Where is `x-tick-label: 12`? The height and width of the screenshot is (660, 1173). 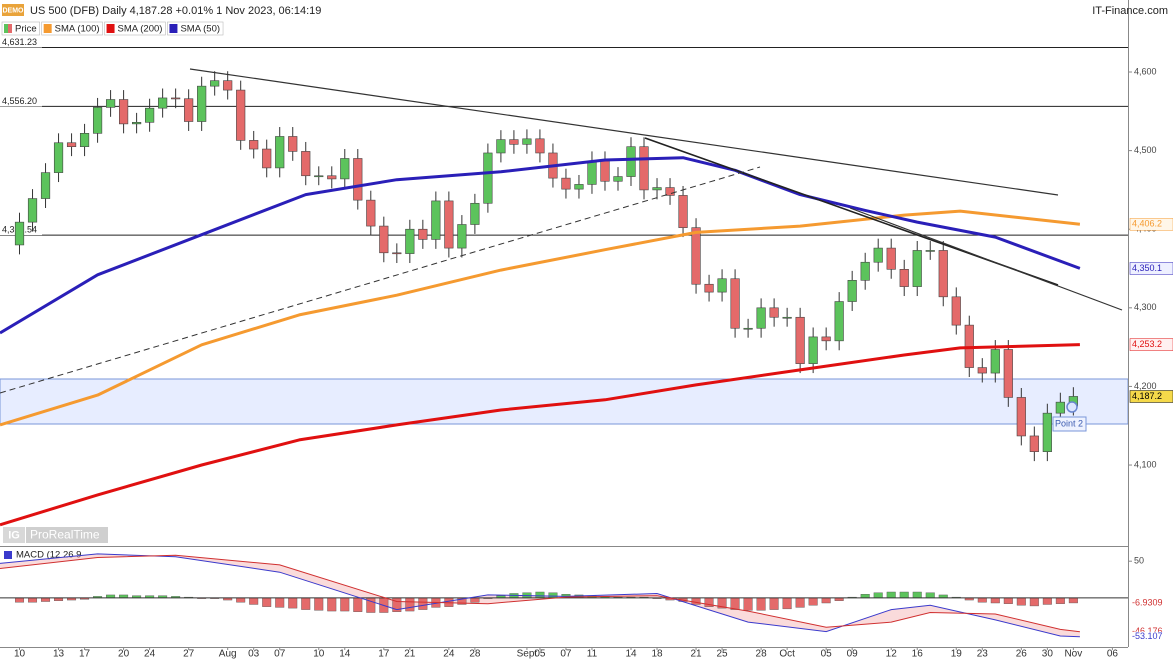
x-tick-label: 12 is located at coordinates (892, 654).